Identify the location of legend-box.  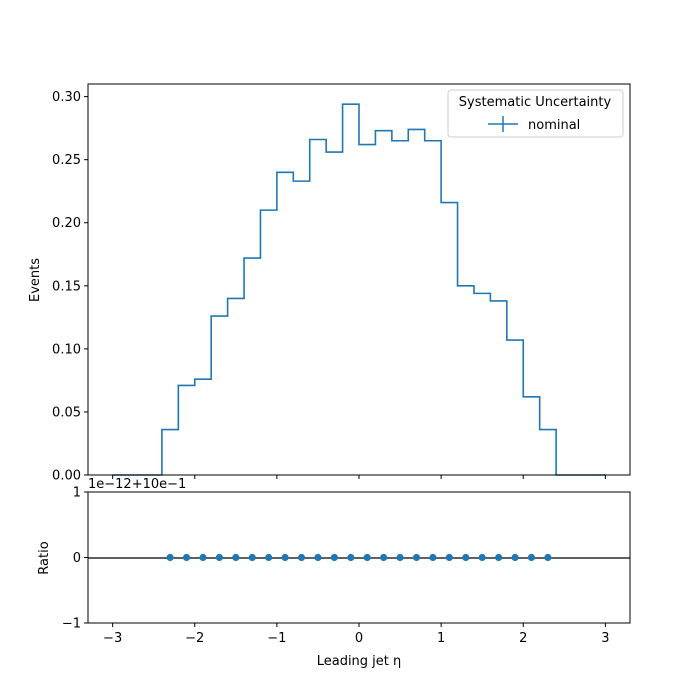
(535, 113).